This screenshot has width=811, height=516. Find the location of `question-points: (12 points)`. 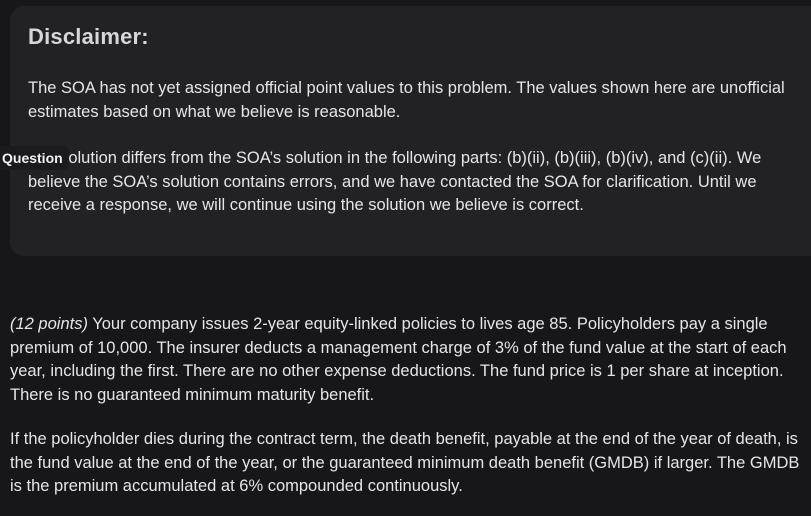

question-points: (12 points) is located at coordinates (49, 324).